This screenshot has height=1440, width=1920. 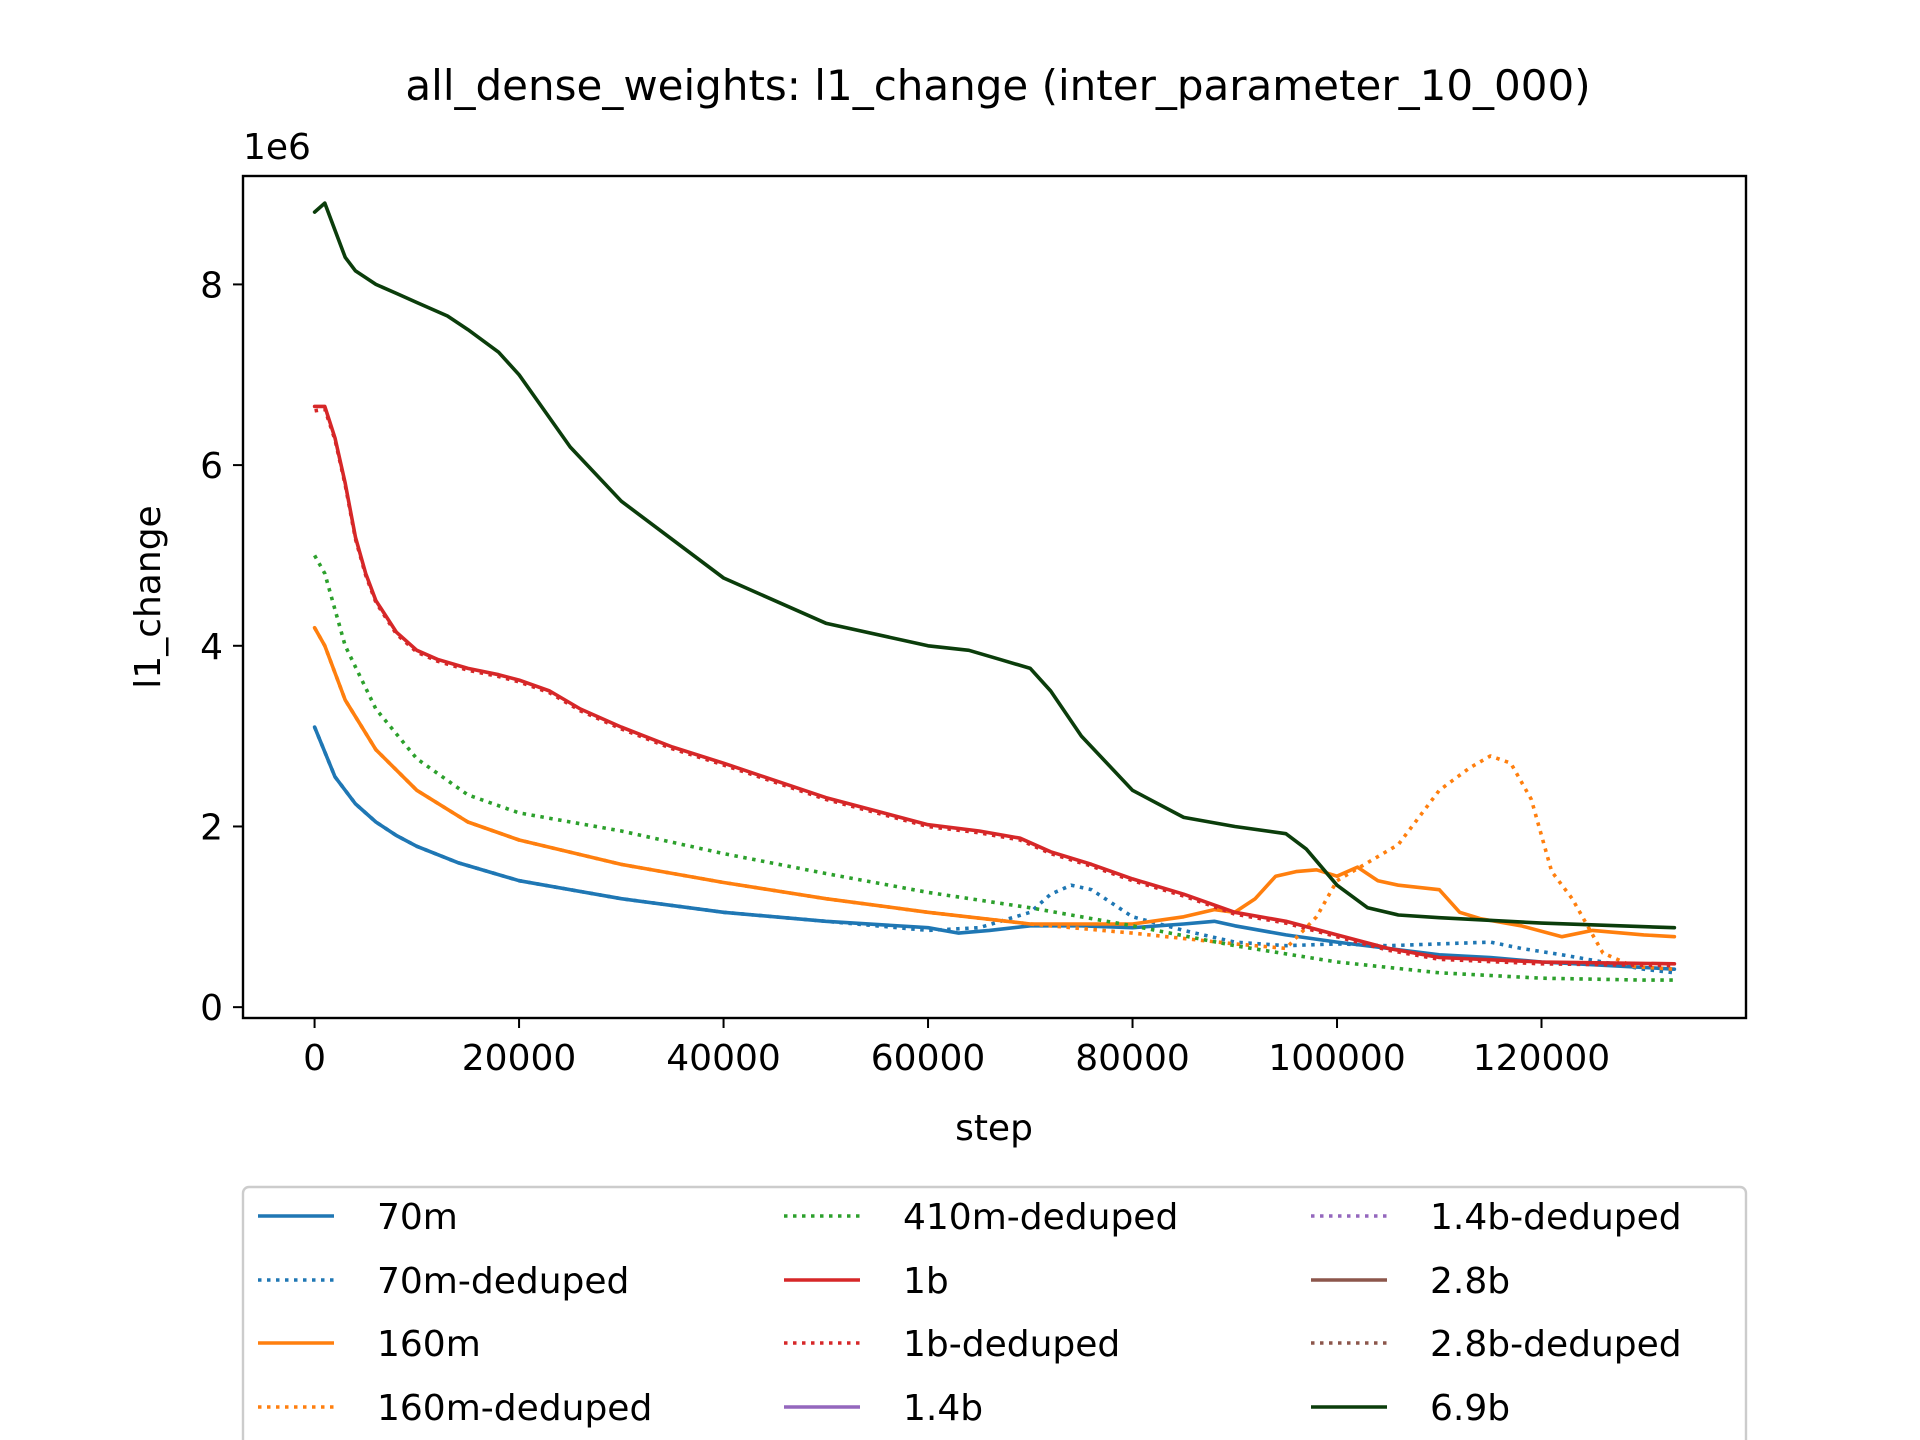 What do you see at coordinates (211, 827) in the screenshot?
I see `y-tick-label: 2` at bounding box center [211, 827].